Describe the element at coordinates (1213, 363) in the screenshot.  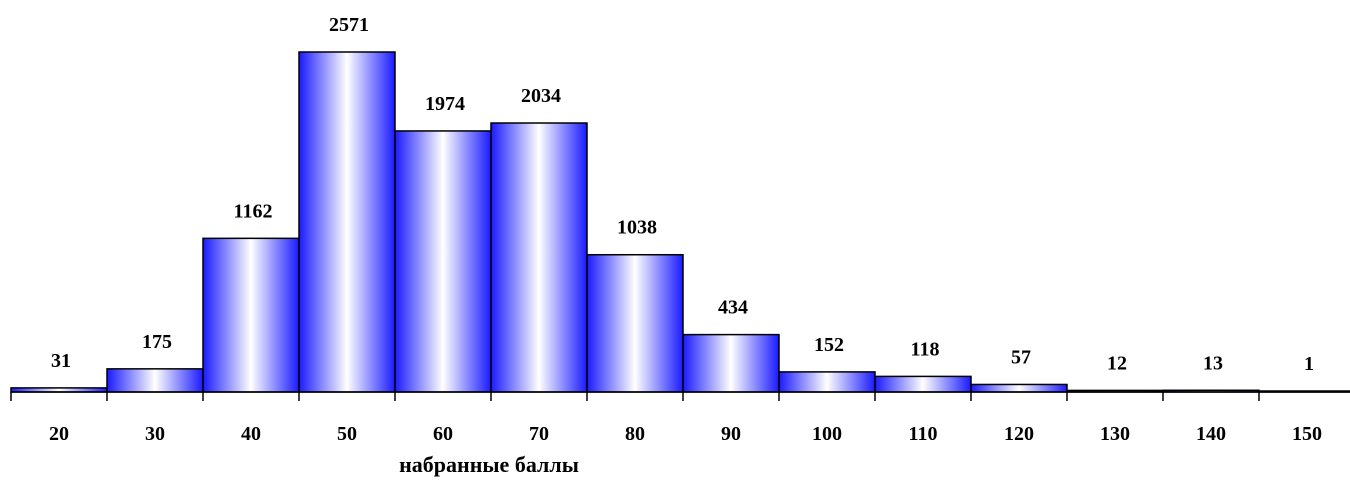
I see `value-label-140: 13` at that location.